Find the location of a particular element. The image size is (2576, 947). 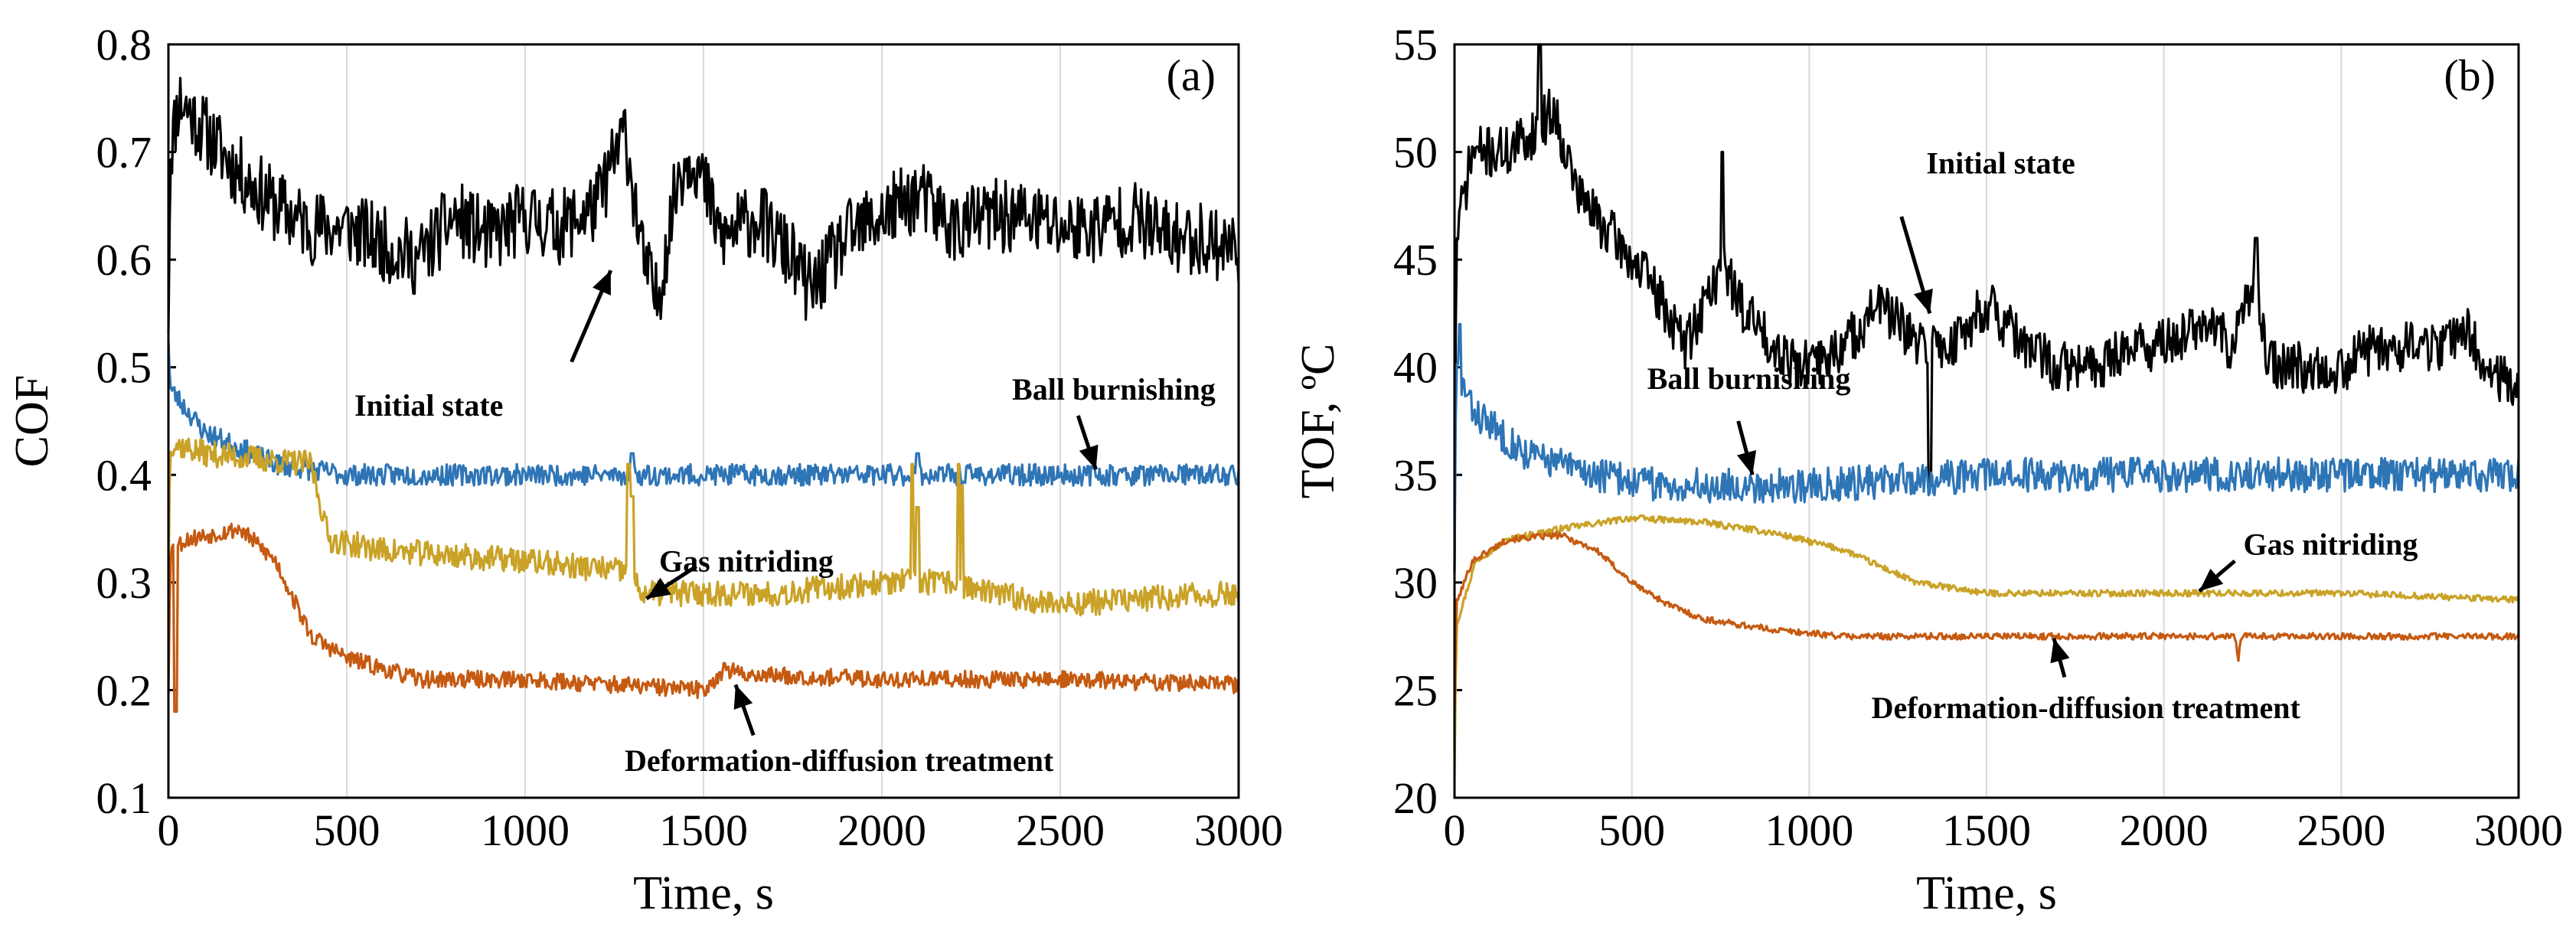

a-x-tick-label: 1500 is located at coordinates (703, 830).